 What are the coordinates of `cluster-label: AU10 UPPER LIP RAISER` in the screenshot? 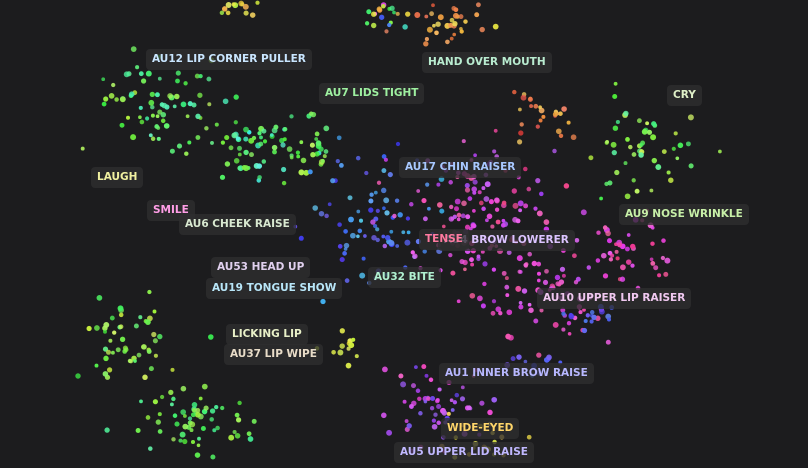 It's located at (614, 298).